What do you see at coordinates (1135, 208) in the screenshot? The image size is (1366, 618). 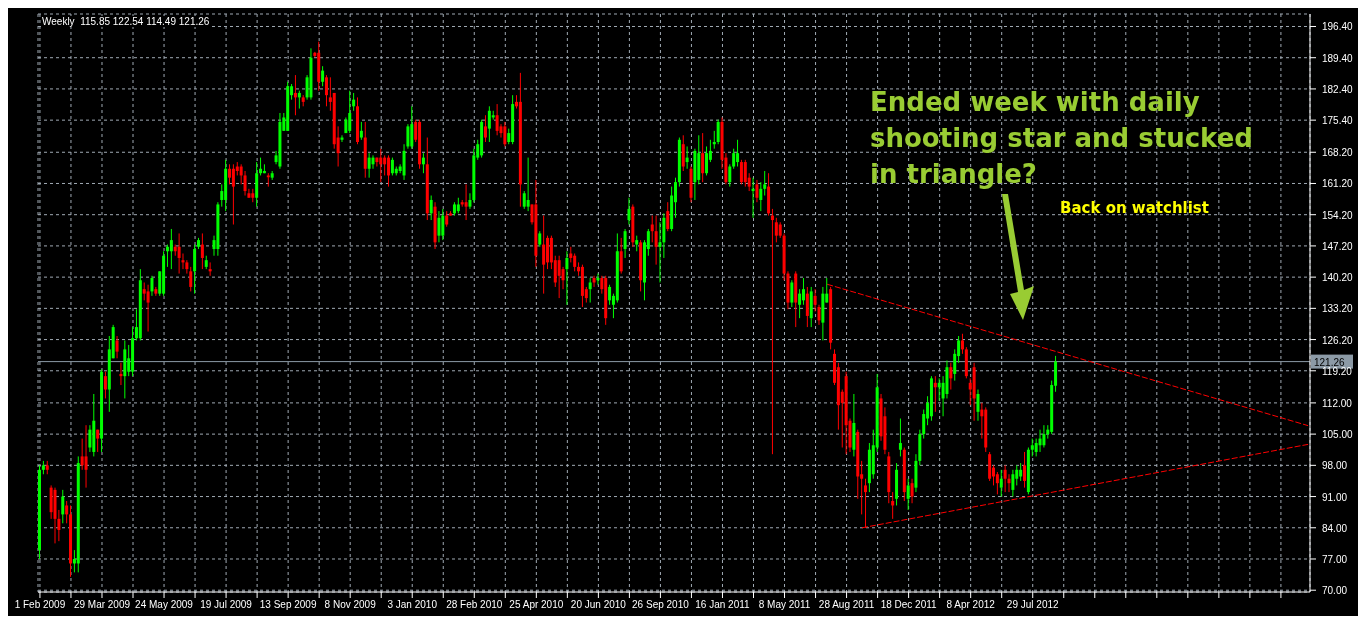 I see `annotation: Back on watchlist` at bounding box center [1135, 208].